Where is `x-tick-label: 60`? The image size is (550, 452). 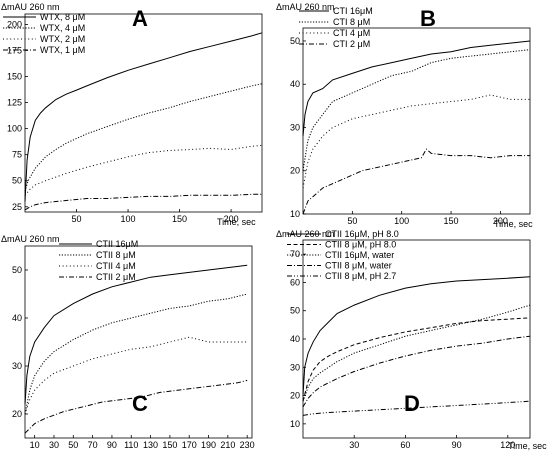
x-tick-label: 60 is located at coordinates (405, 445).